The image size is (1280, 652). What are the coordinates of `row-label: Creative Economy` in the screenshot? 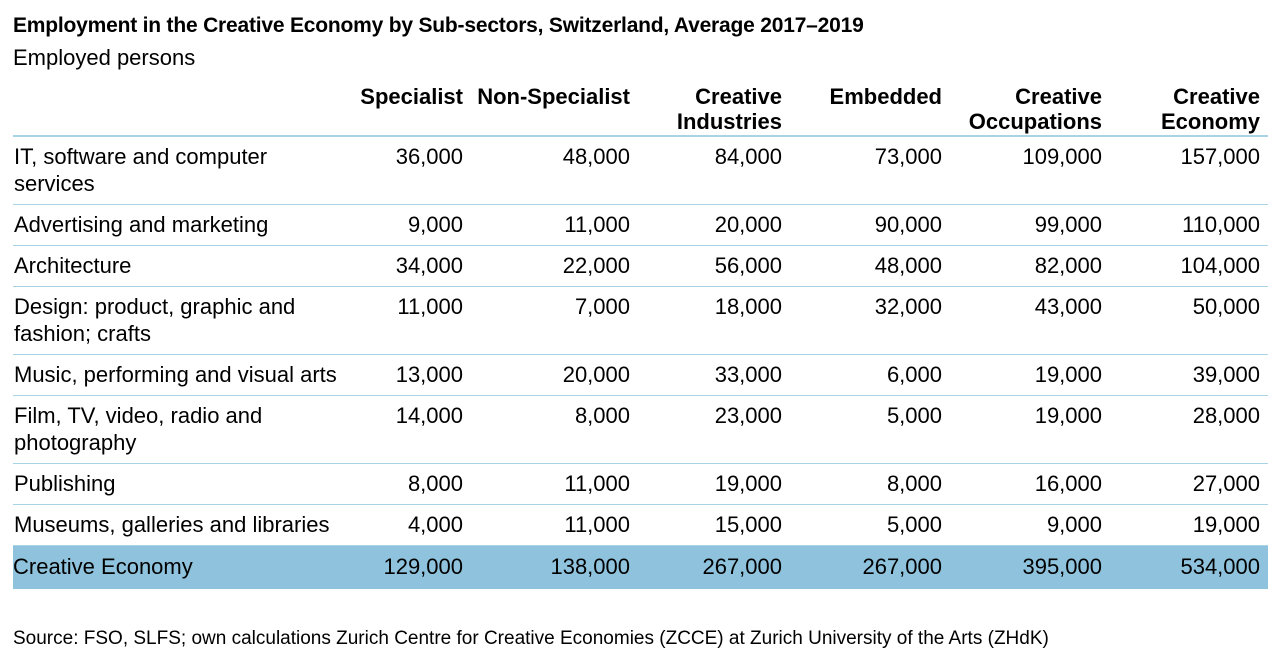 It's located at (180, 567).